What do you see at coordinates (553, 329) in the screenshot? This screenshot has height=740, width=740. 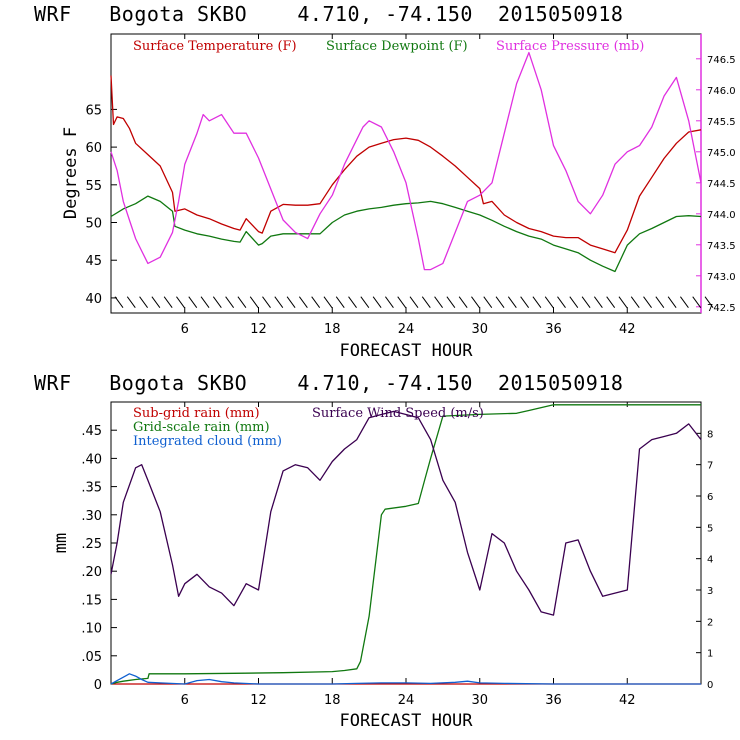 I see `x-tick-label: 36` at bounding box center [553, 329].